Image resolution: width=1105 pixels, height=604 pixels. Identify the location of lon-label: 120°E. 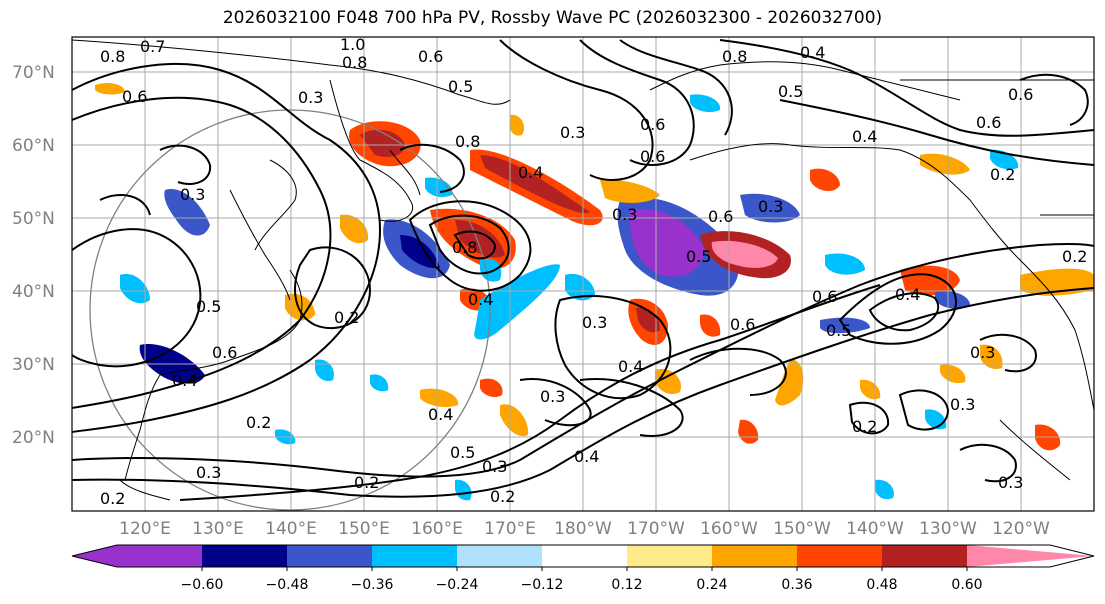
(145, 529).